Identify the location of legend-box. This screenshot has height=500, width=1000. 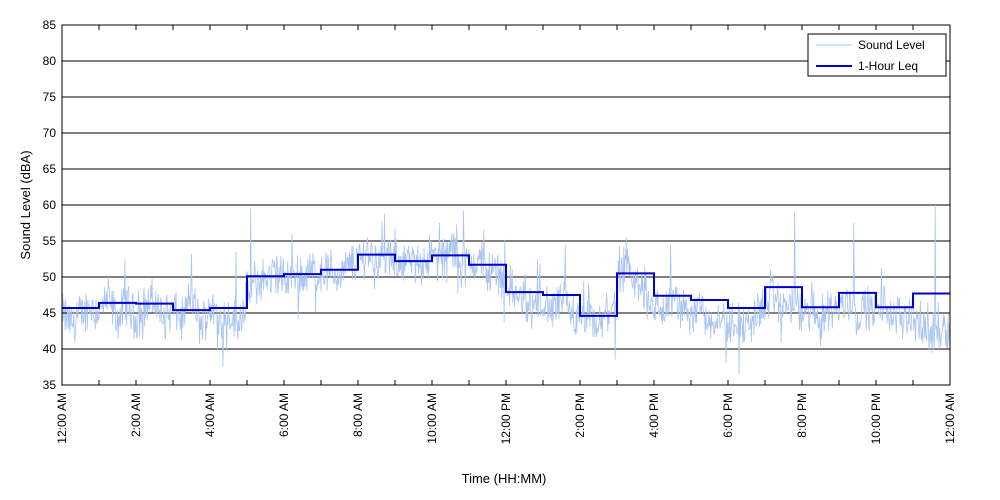
(877, 55).